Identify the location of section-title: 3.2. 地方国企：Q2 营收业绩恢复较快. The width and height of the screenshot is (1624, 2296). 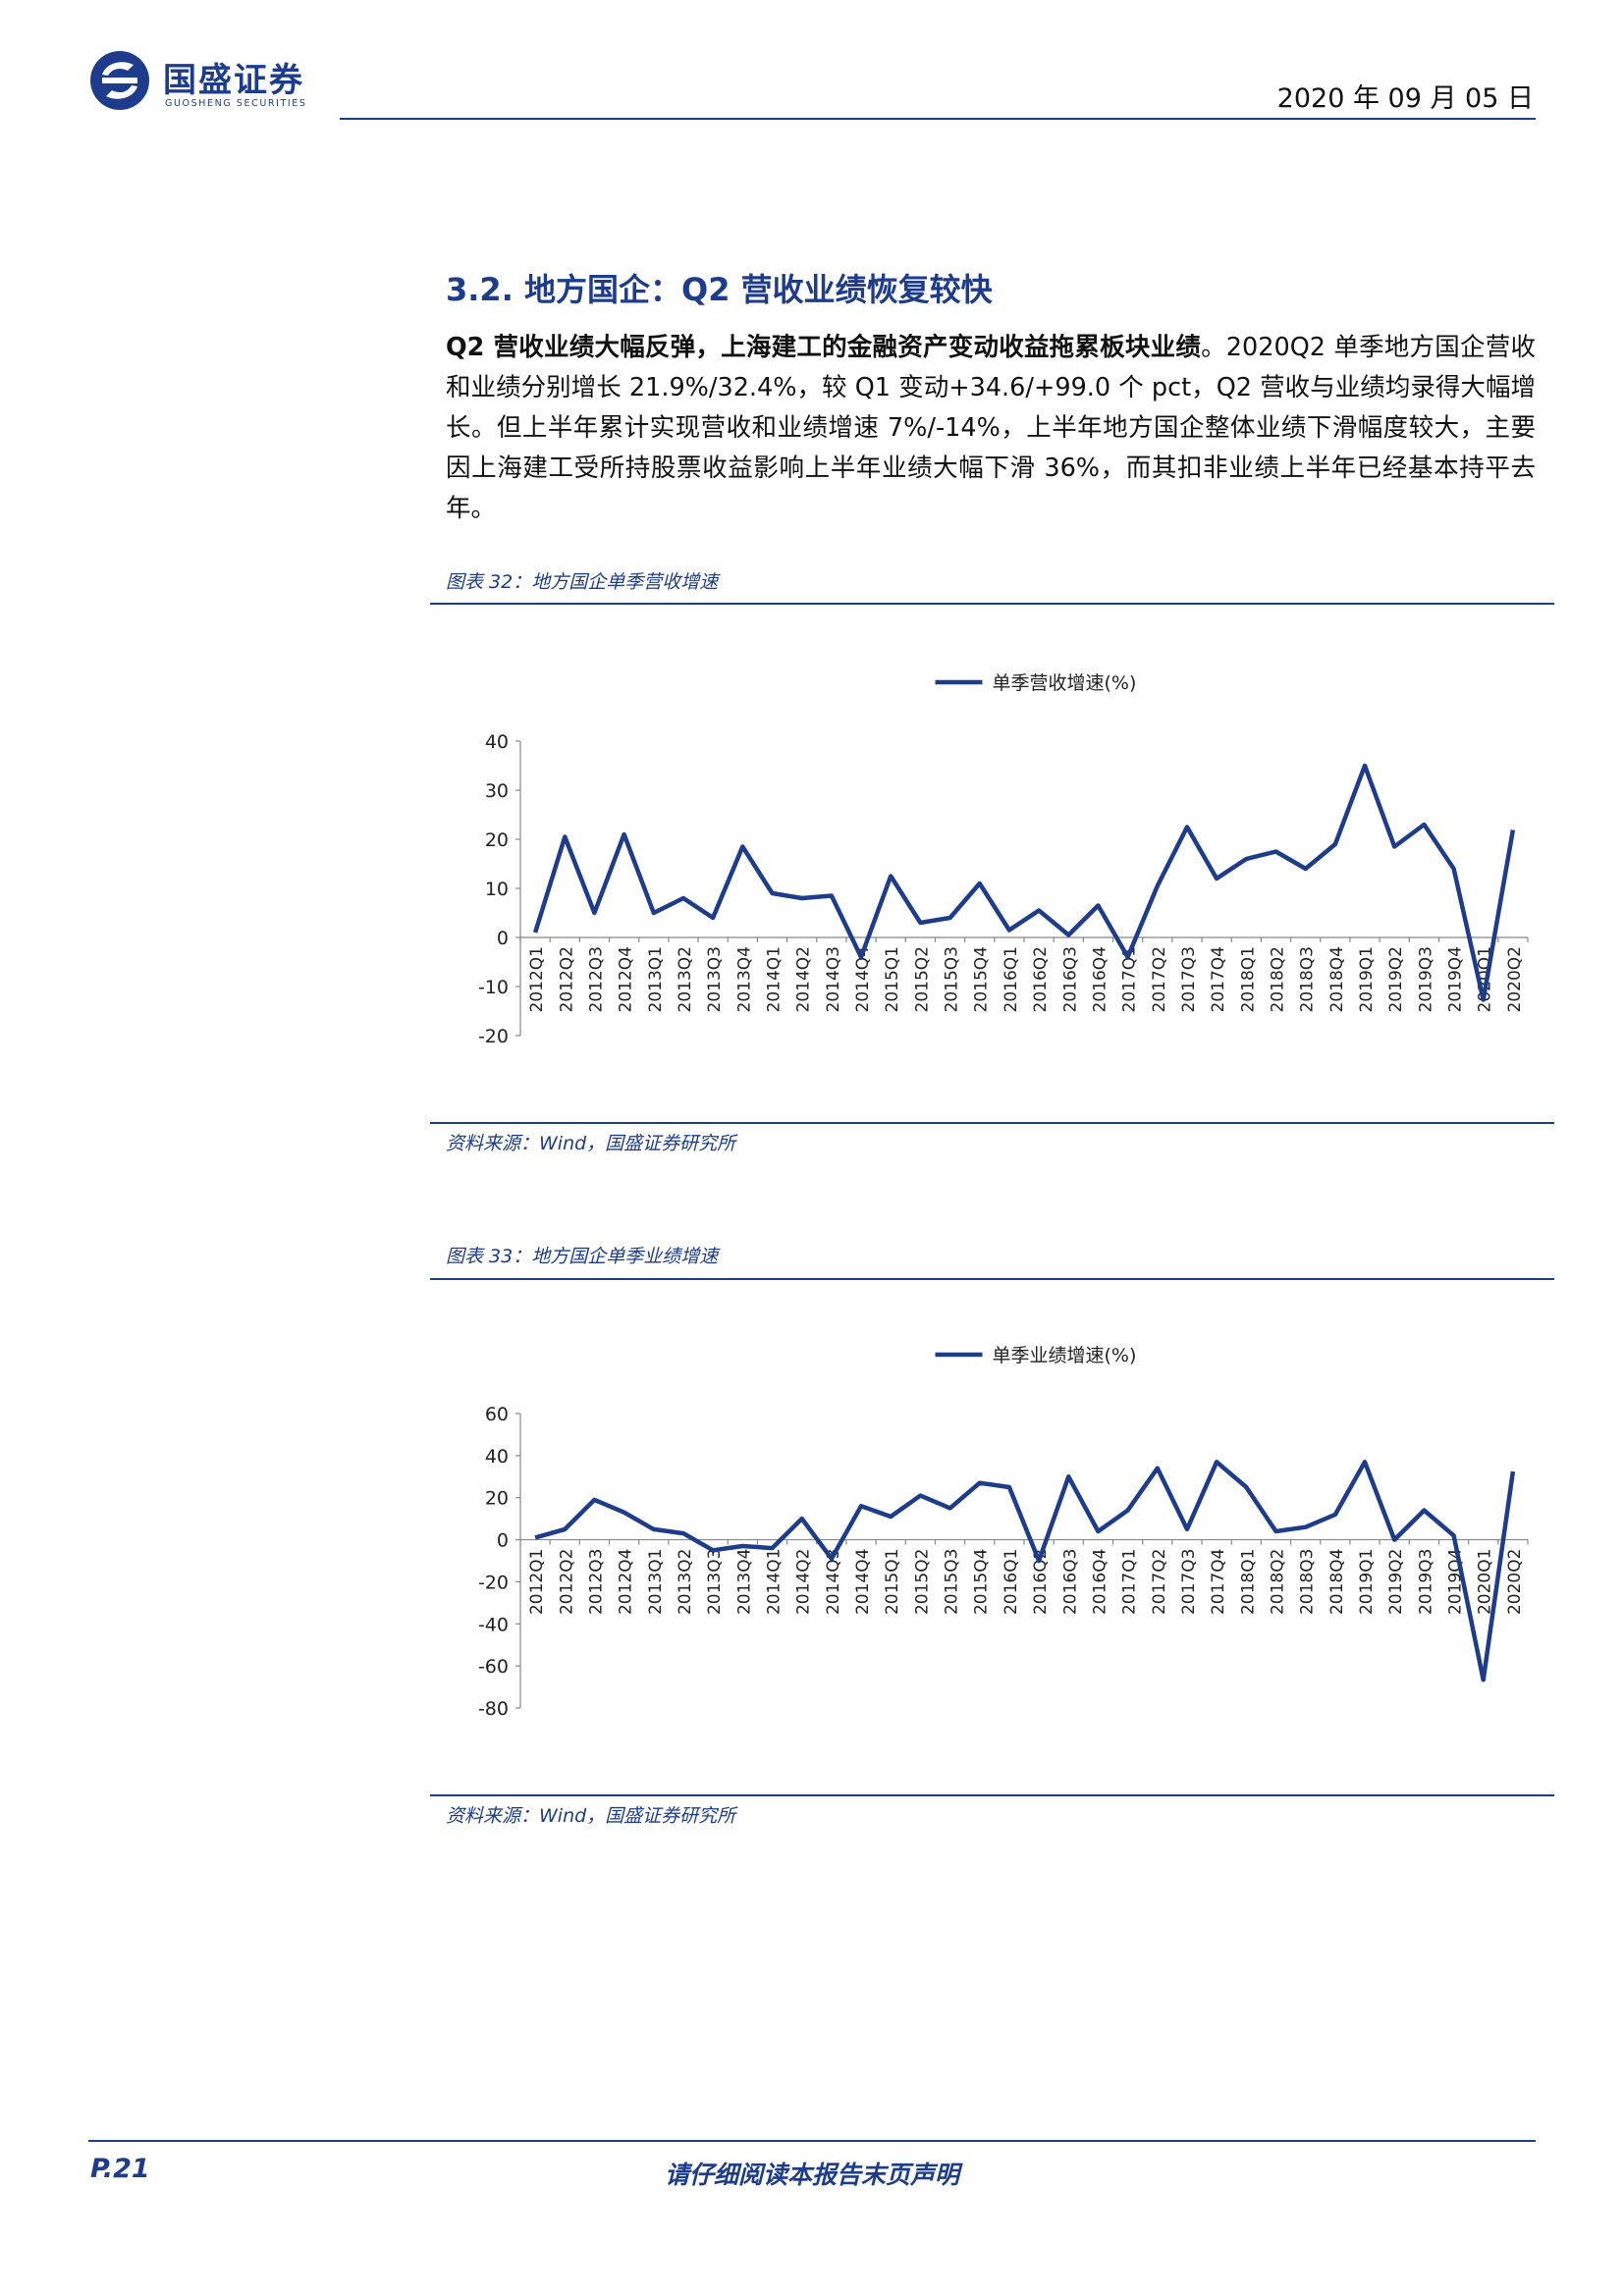
(719, 290).